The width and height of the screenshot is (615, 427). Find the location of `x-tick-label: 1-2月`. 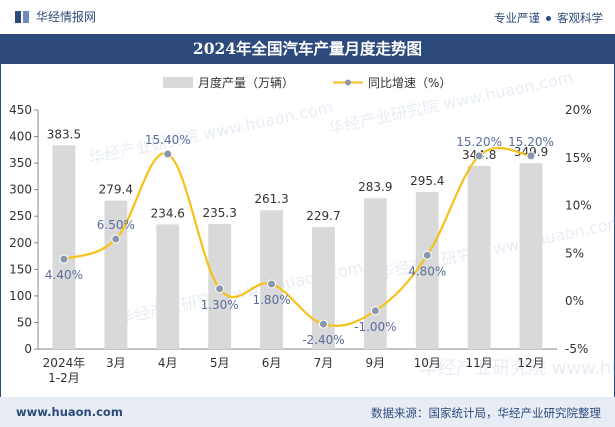

x-tick-label: 1-2月 is located at coordinates (64, 378).